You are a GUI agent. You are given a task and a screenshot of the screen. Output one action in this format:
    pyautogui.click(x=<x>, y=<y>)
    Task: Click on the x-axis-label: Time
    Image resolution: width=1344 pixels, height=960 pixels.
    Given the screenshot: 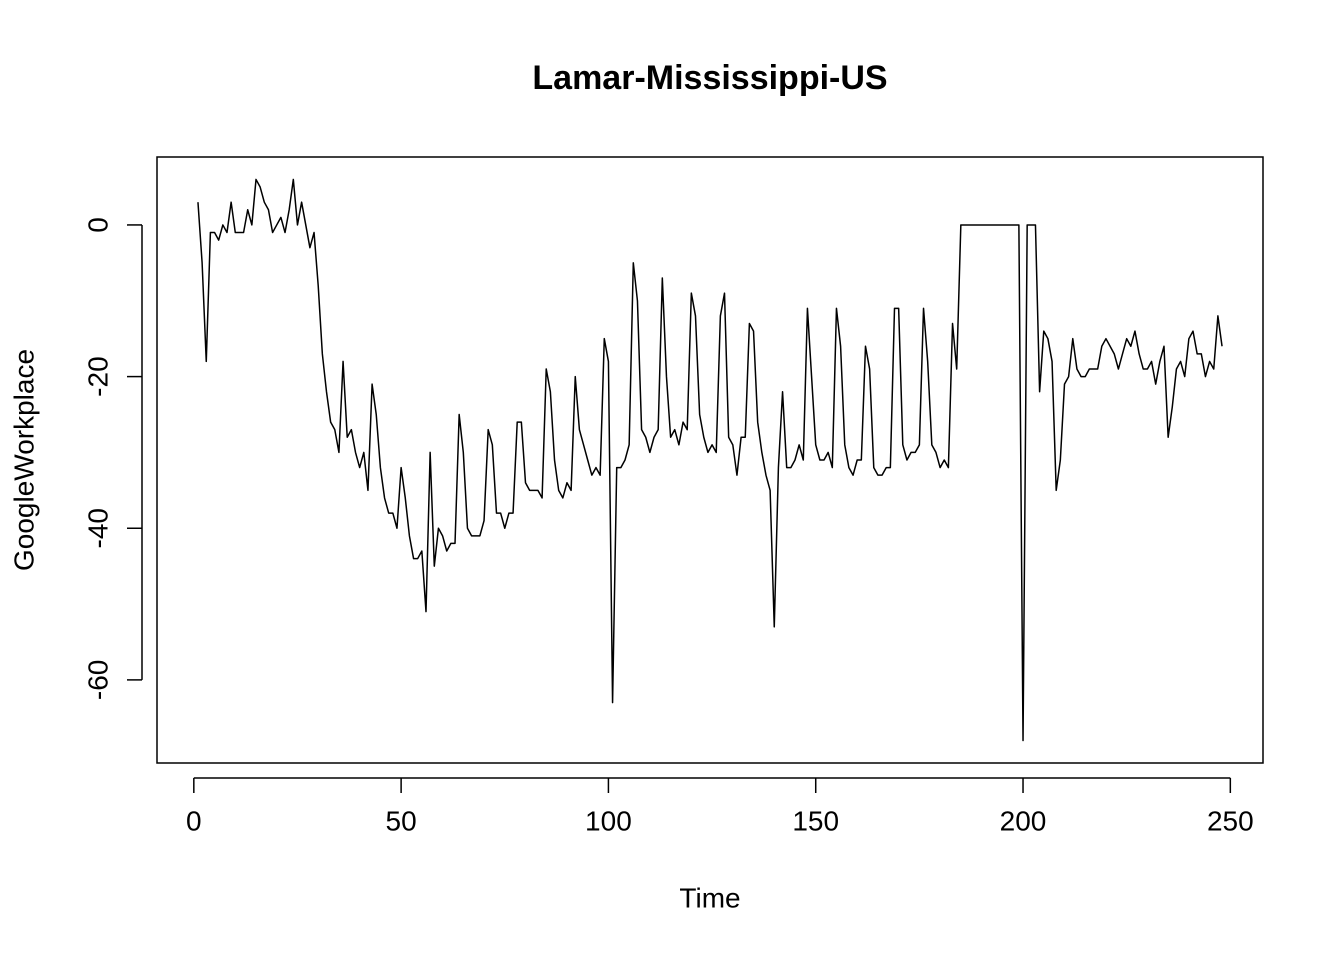 What is the action you would take?
    pyautogui.click(x=709, y=897)
    